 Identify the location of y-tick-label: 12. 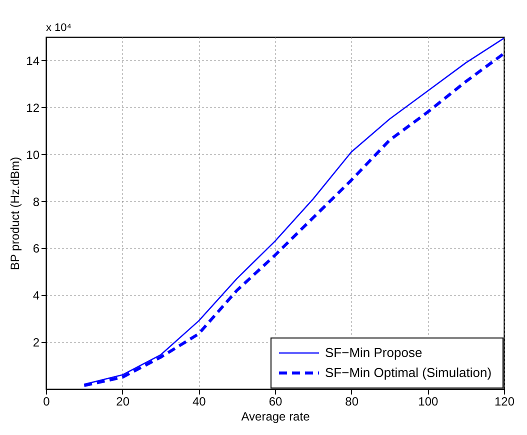
(33, 107).